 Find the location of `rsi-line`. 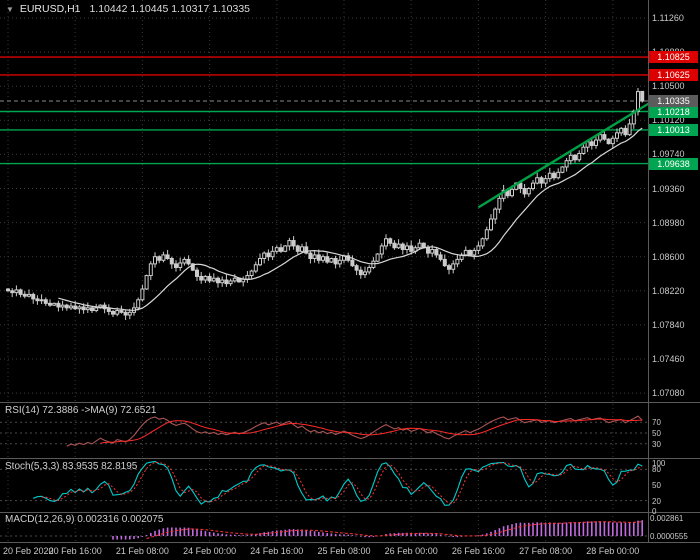

rsi-line is located at coordinates (354, 431).